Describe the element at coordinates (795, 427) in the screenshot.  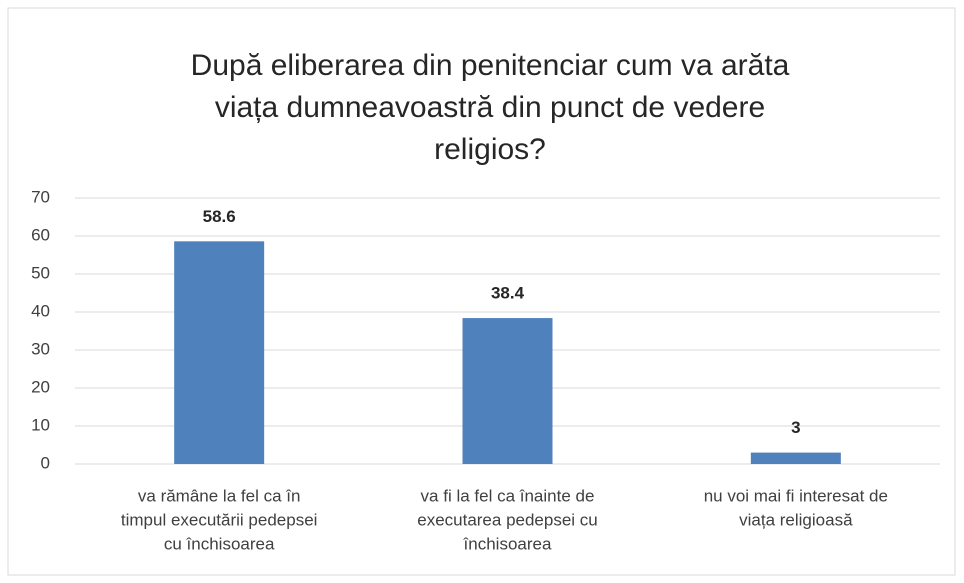
I see `value-label: 3` at that location.